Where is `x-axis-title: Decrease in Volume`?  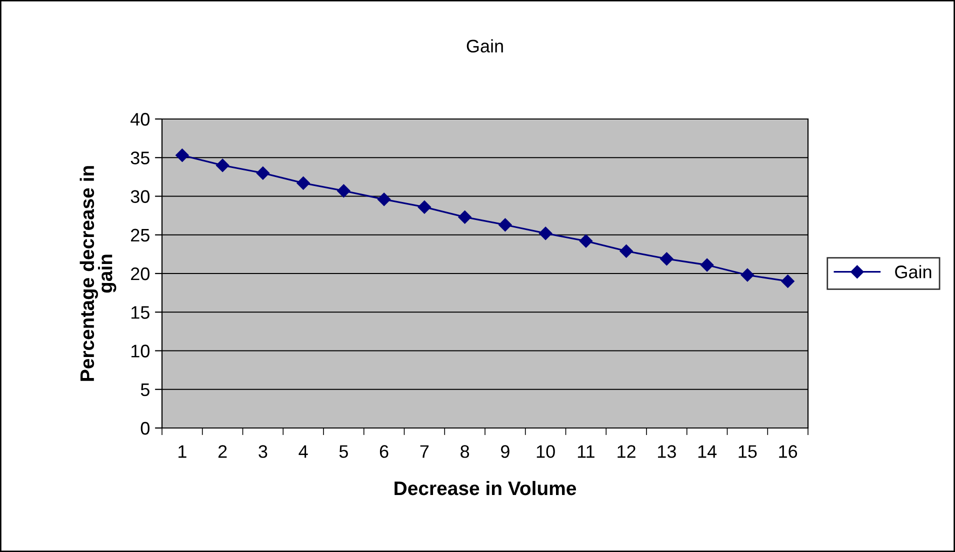
x-axis-title: Decrease in Volume is located at coordinates (485, 488).